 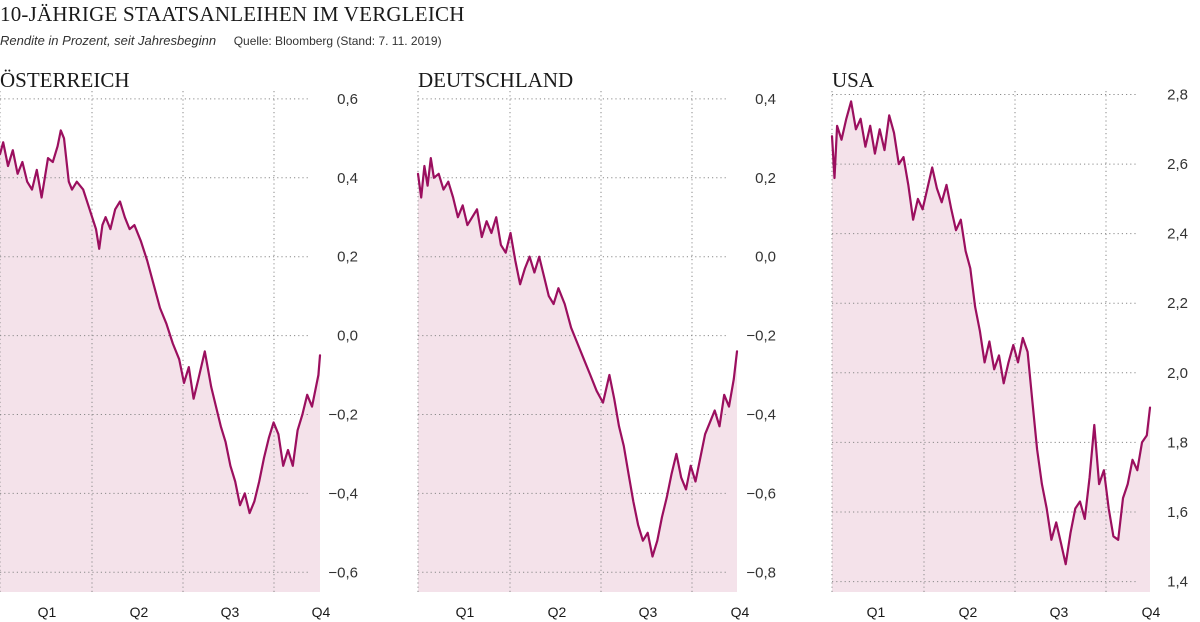 I want to click on y-tick-label: 2,6, so click(x=1177, y=164).